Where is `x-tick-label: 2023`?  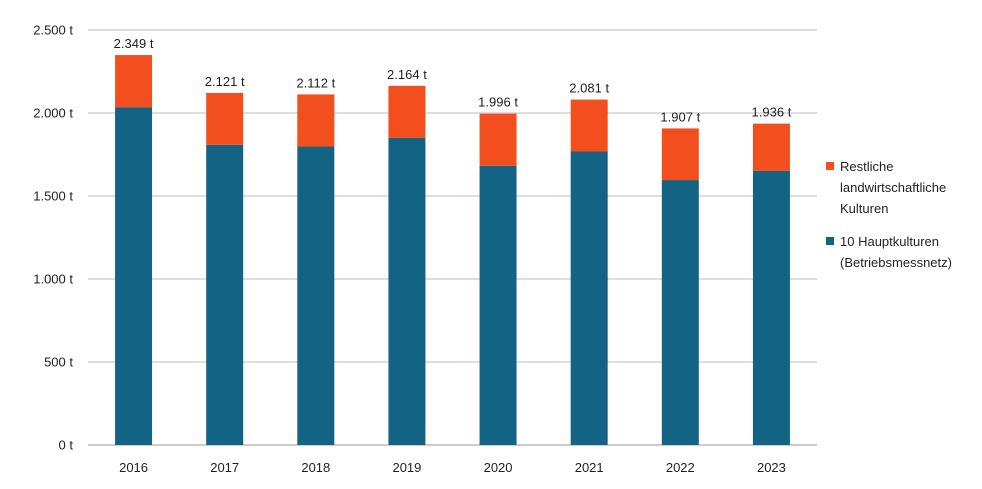
x-tick-label: 2023 is located at coordinates (771, 467).